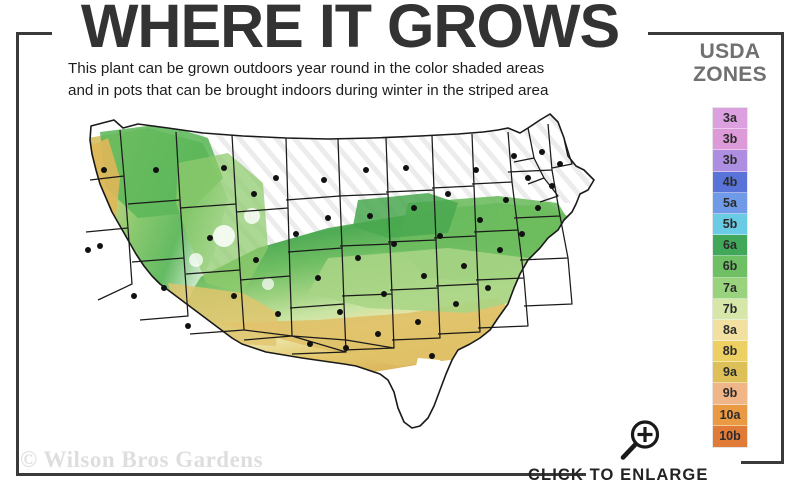 The image size is (800, 500). What do you see at coordinates (730, 246) in the screenshot?
I see `zone-swatch-6a-6: 6a` at bounding box center [730, 246].